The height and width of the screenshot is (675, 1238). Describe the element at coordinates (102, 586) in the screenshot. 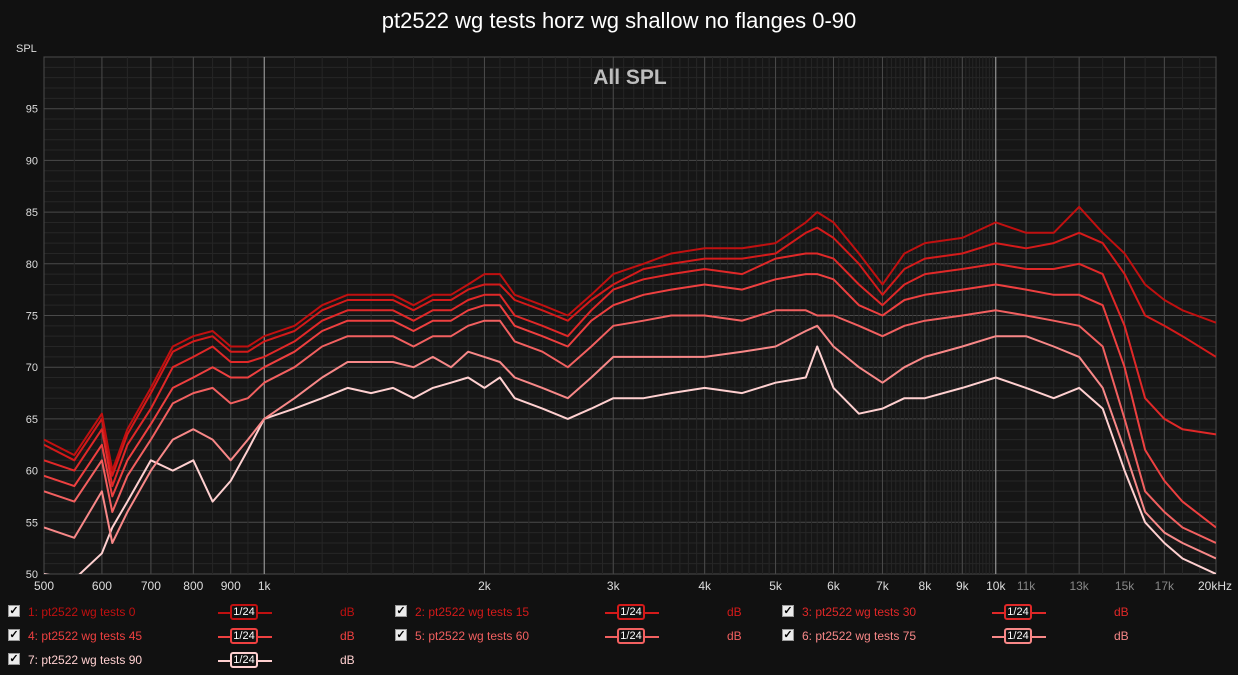

I see `x-tick-label: 600` at that location.